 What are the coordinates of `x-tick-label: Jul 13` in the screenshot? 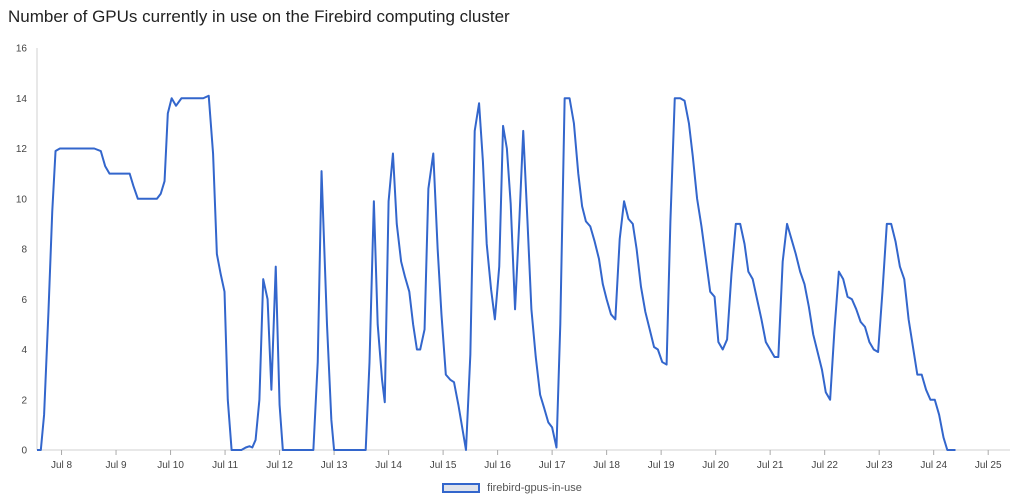 It's located at (334, 465).